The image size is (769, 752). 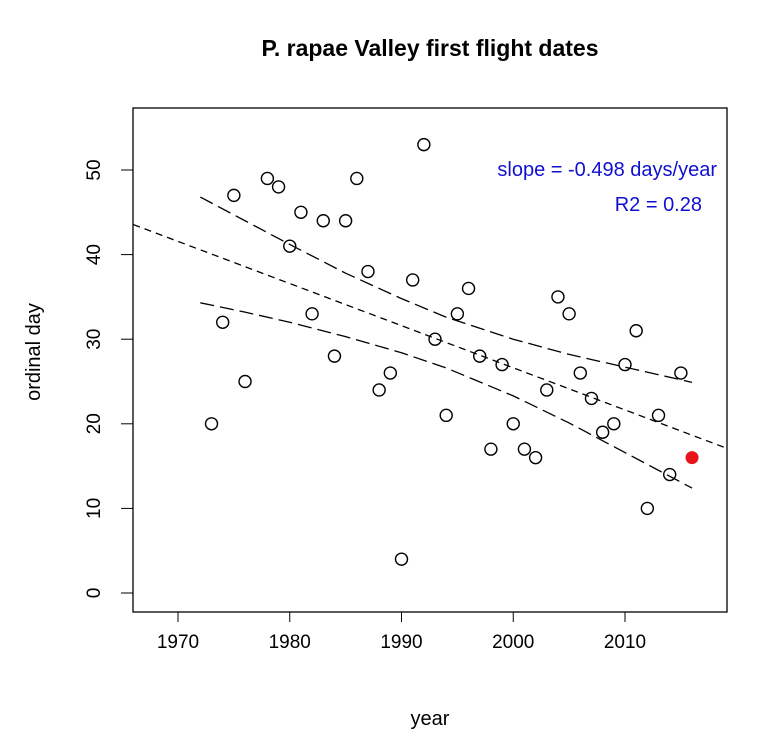 I want to click on y-tick-label: 30, so click(x=94, y=339).